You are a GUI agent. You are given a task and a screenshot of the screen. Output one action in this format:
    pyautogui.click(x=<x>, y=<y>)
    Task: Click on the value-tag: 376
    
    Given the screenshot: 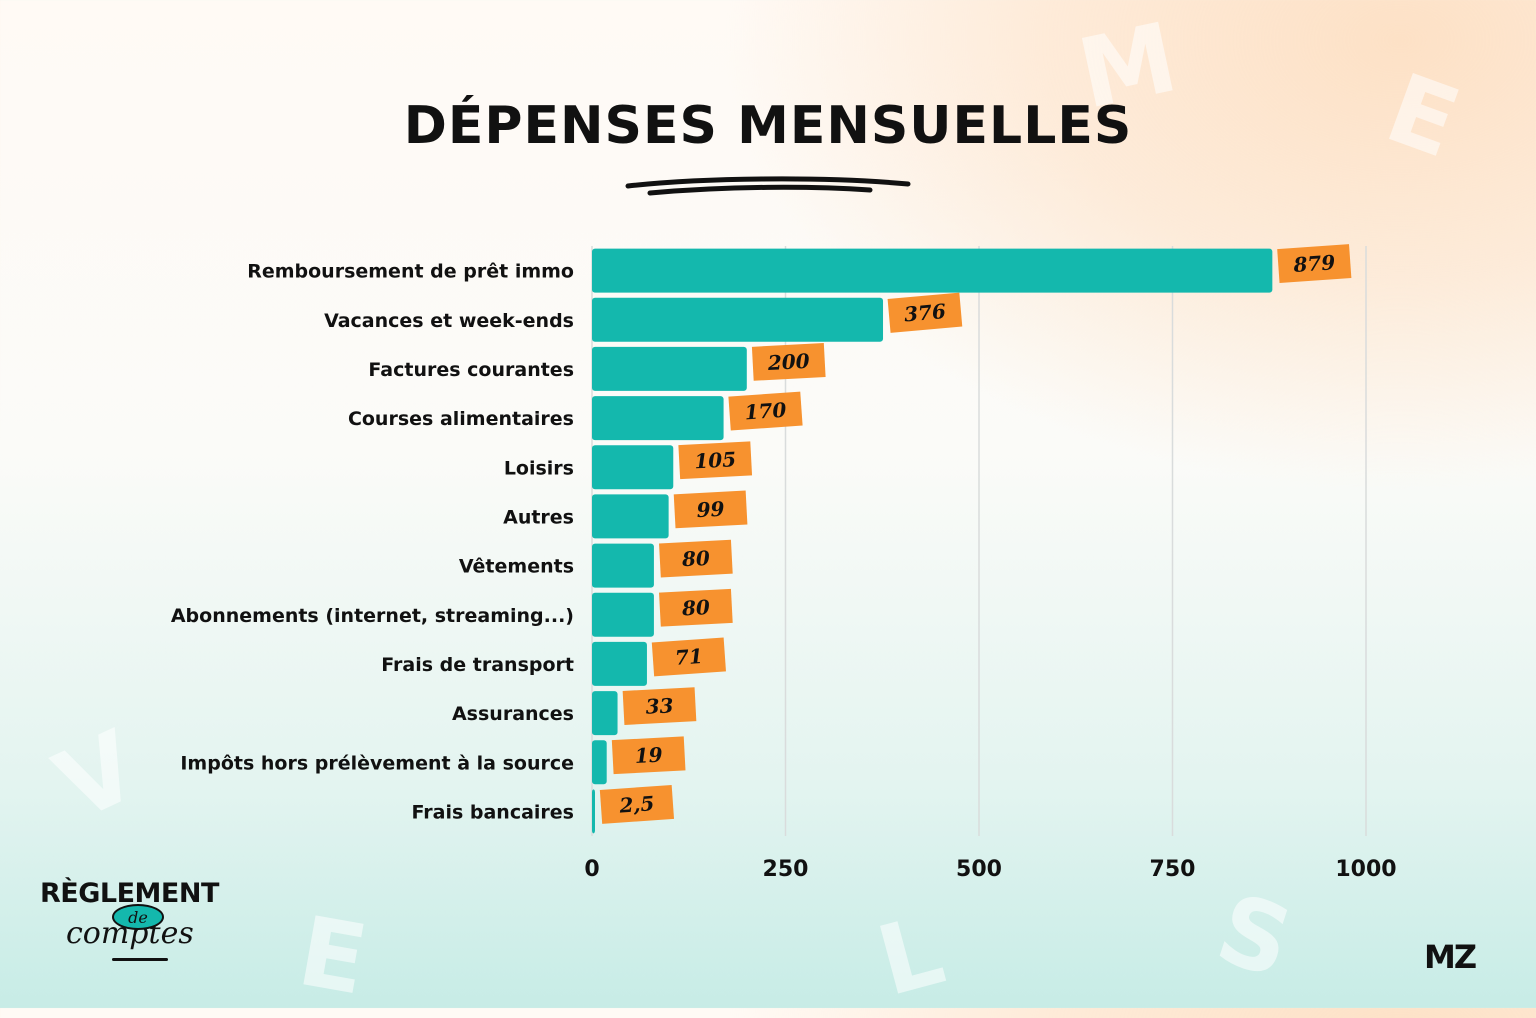 What is the action you would take?
    pyautogui.click(x=925, y=312)
    